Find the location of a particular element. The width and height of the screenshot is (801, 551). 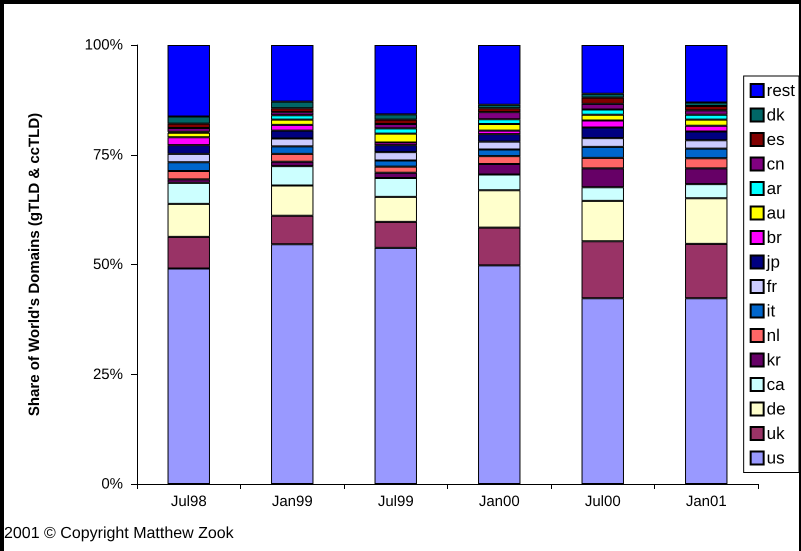

x-tick-label: Jul00 is located at coordinates (602, 501).